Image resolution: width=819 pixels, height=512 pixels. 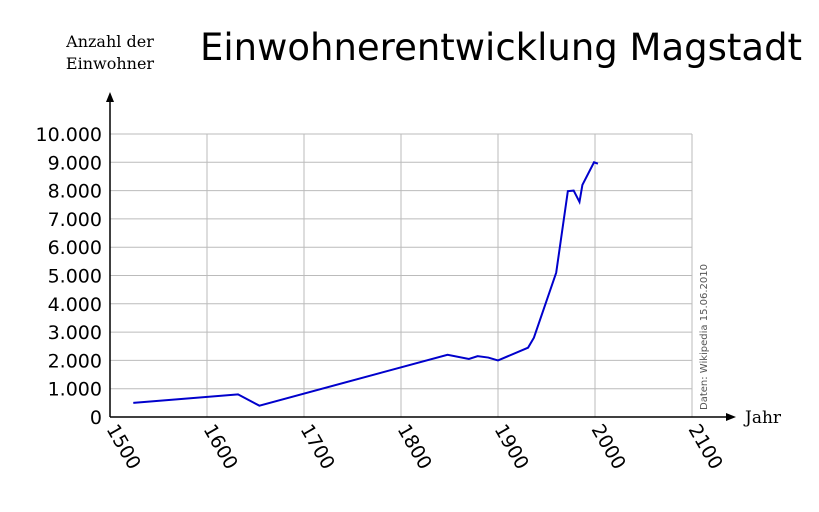 What do you see at coordinates (501, 47) in the screenshot?
I see `chart-title: Einwohnerentwicklung Magstadt` at bounding box center [501, 47].